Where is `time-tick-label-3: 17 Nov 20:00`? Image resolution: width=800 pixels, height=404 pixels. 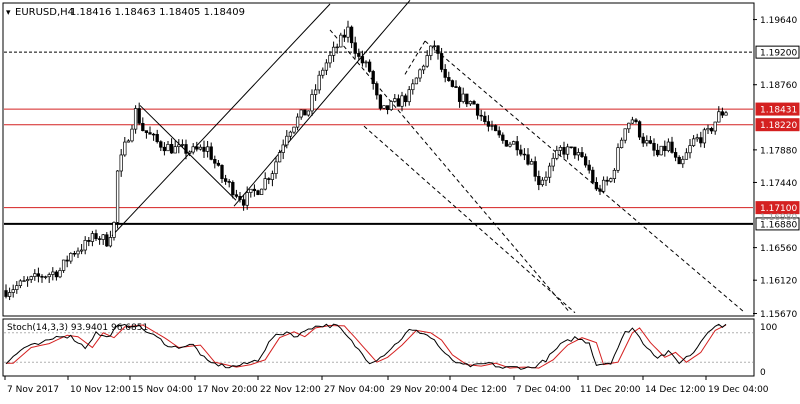 time-tick-label-3: 17 Nov 20:00 is located at coordinates (227, 390).